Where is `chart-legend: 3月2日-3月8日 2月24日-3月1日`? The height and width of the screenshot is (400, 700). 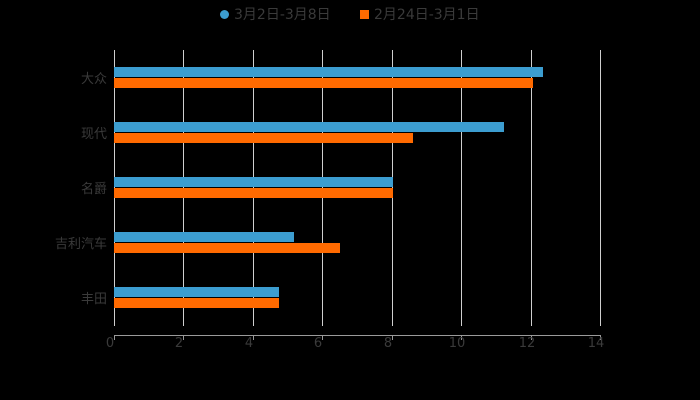 chart-legend: 3月2日-3月8日 2月24日-3月1日 is located at coordinates (350, 14).